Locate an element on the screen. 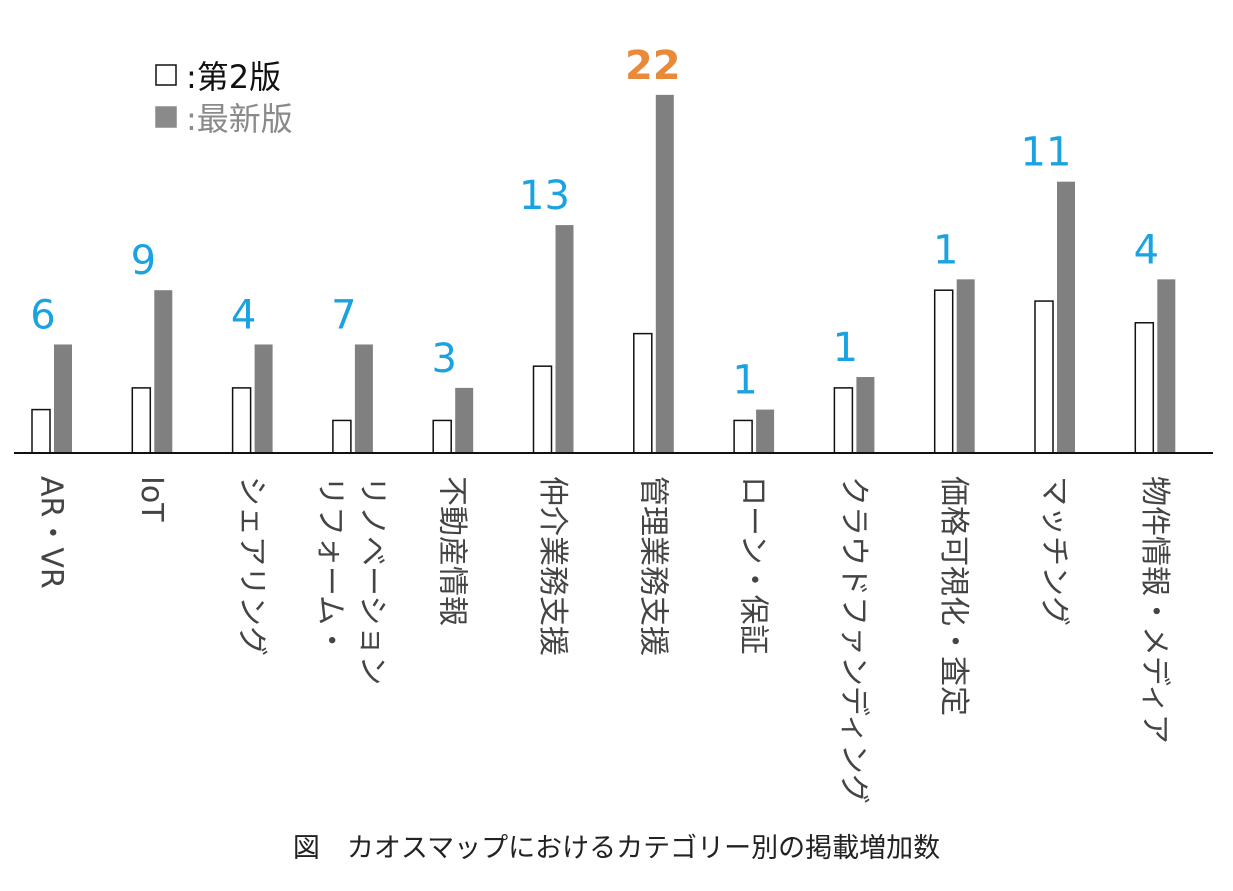 The width and height of the screenshot is (1233, 891). legend-label-old: :第2版 is located at coordinates (233, 77).